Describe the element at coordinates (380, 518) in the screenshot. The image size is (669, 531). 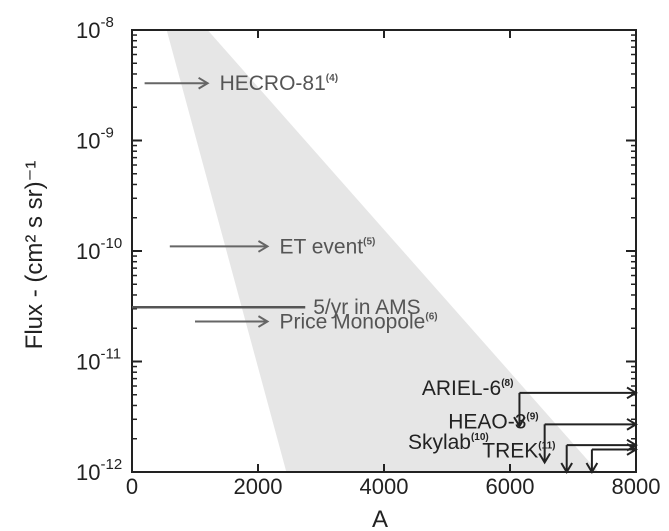
I see `x-axis-label: A` at that location.